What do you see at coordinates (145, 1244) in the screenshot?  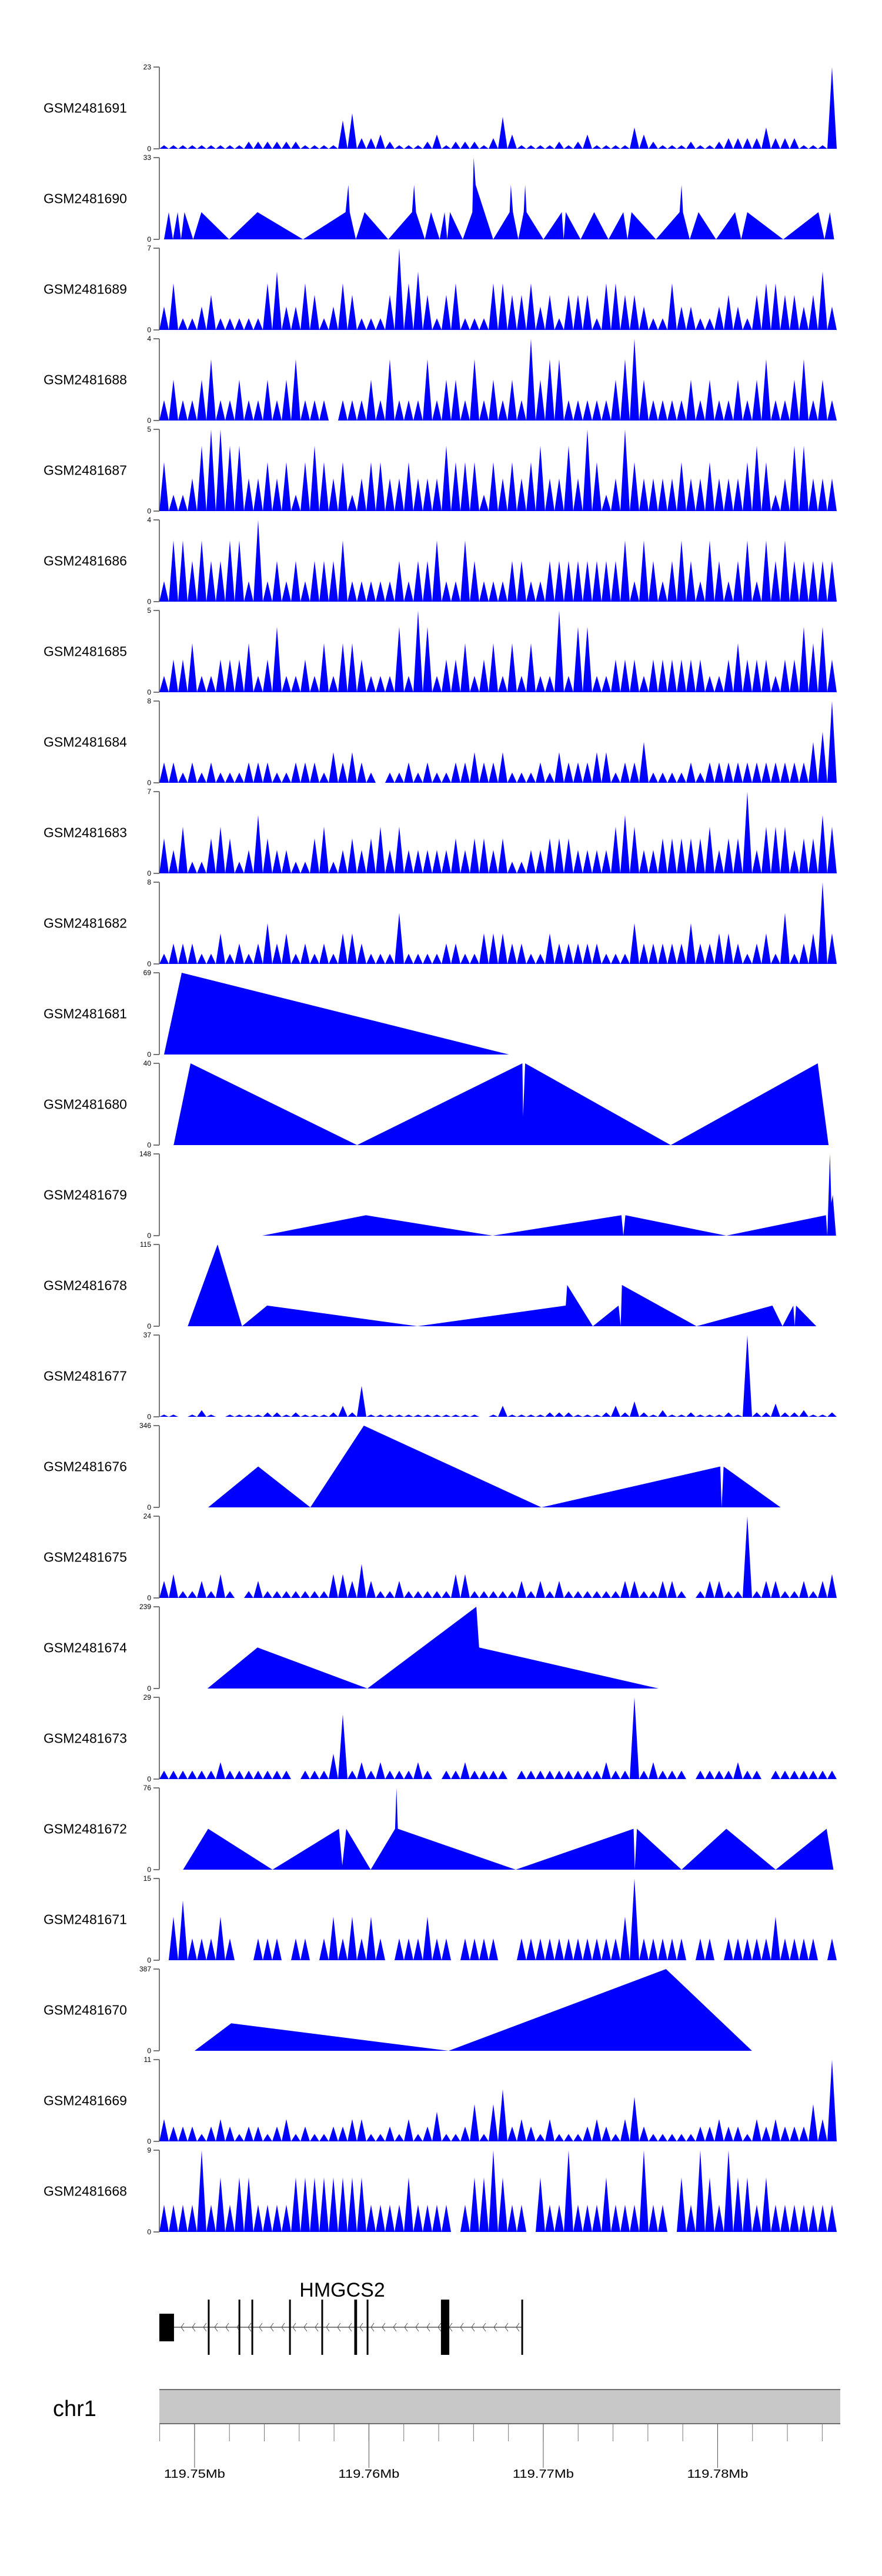 I see `y-tick-label-max: 115` at bounding box center [145, 1244].